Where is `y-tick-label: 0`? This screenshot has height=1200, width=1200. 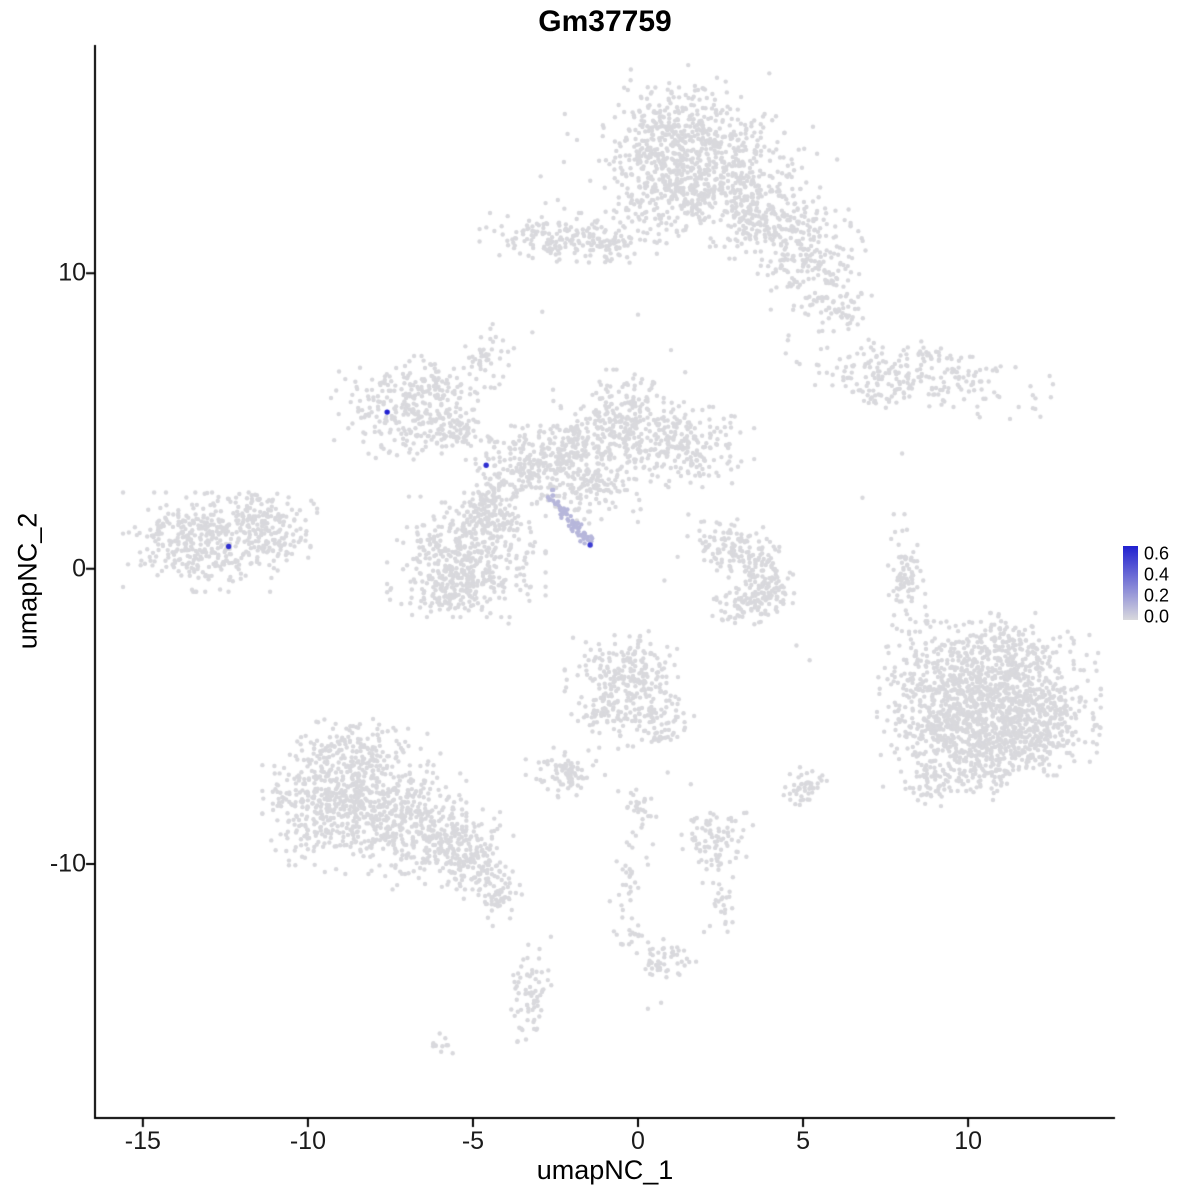 y-tick-label: 0 is located at coordinates (79, 568).